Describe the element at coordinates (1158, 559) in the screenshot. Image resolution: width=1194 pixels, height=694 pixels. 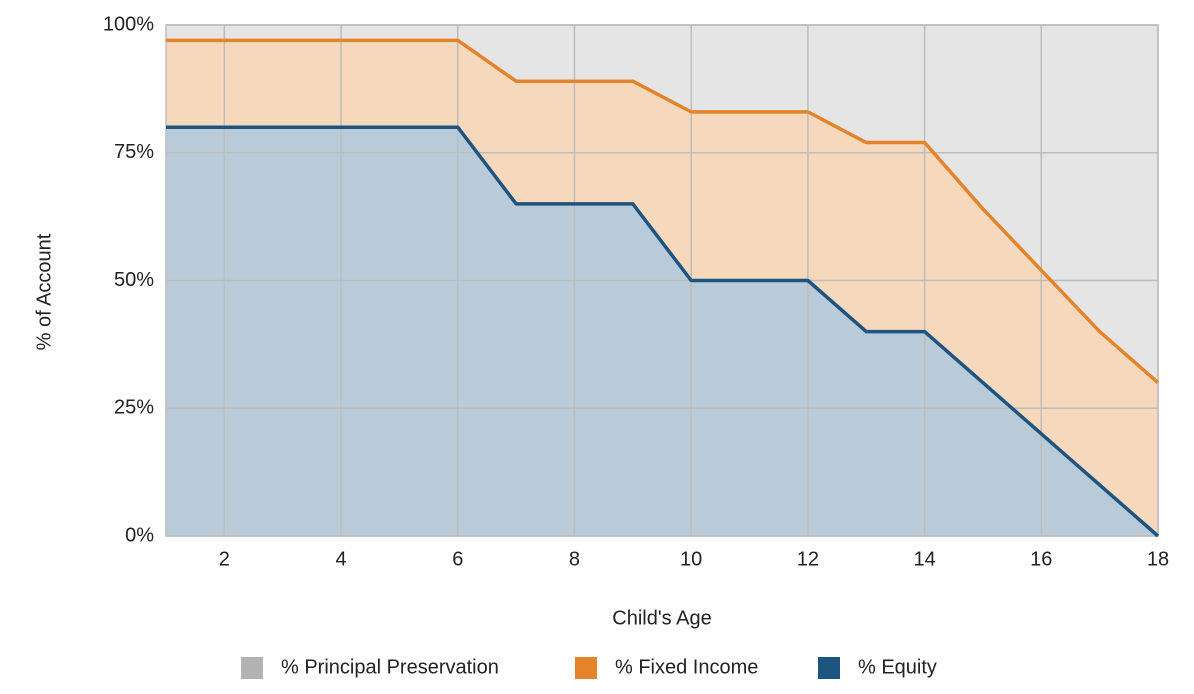
I see `x-tick-label: 18` at that location.